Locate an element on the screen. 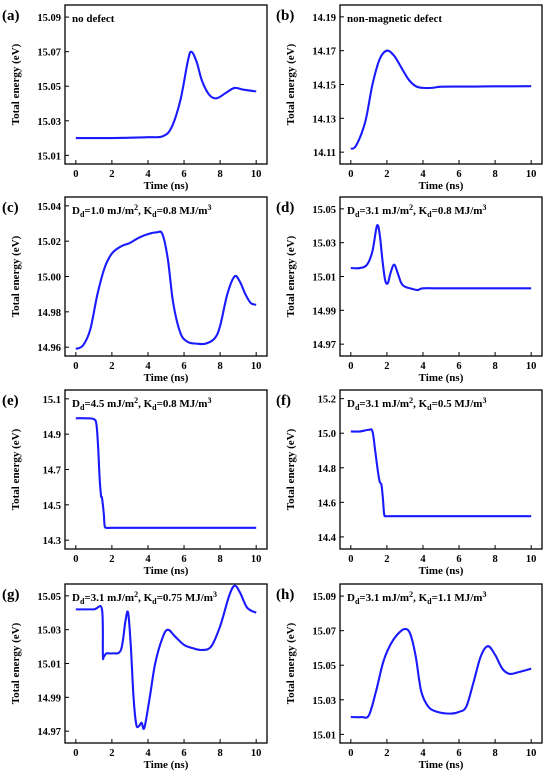  panel-letter: (d) is located at coordinates (285, 208).